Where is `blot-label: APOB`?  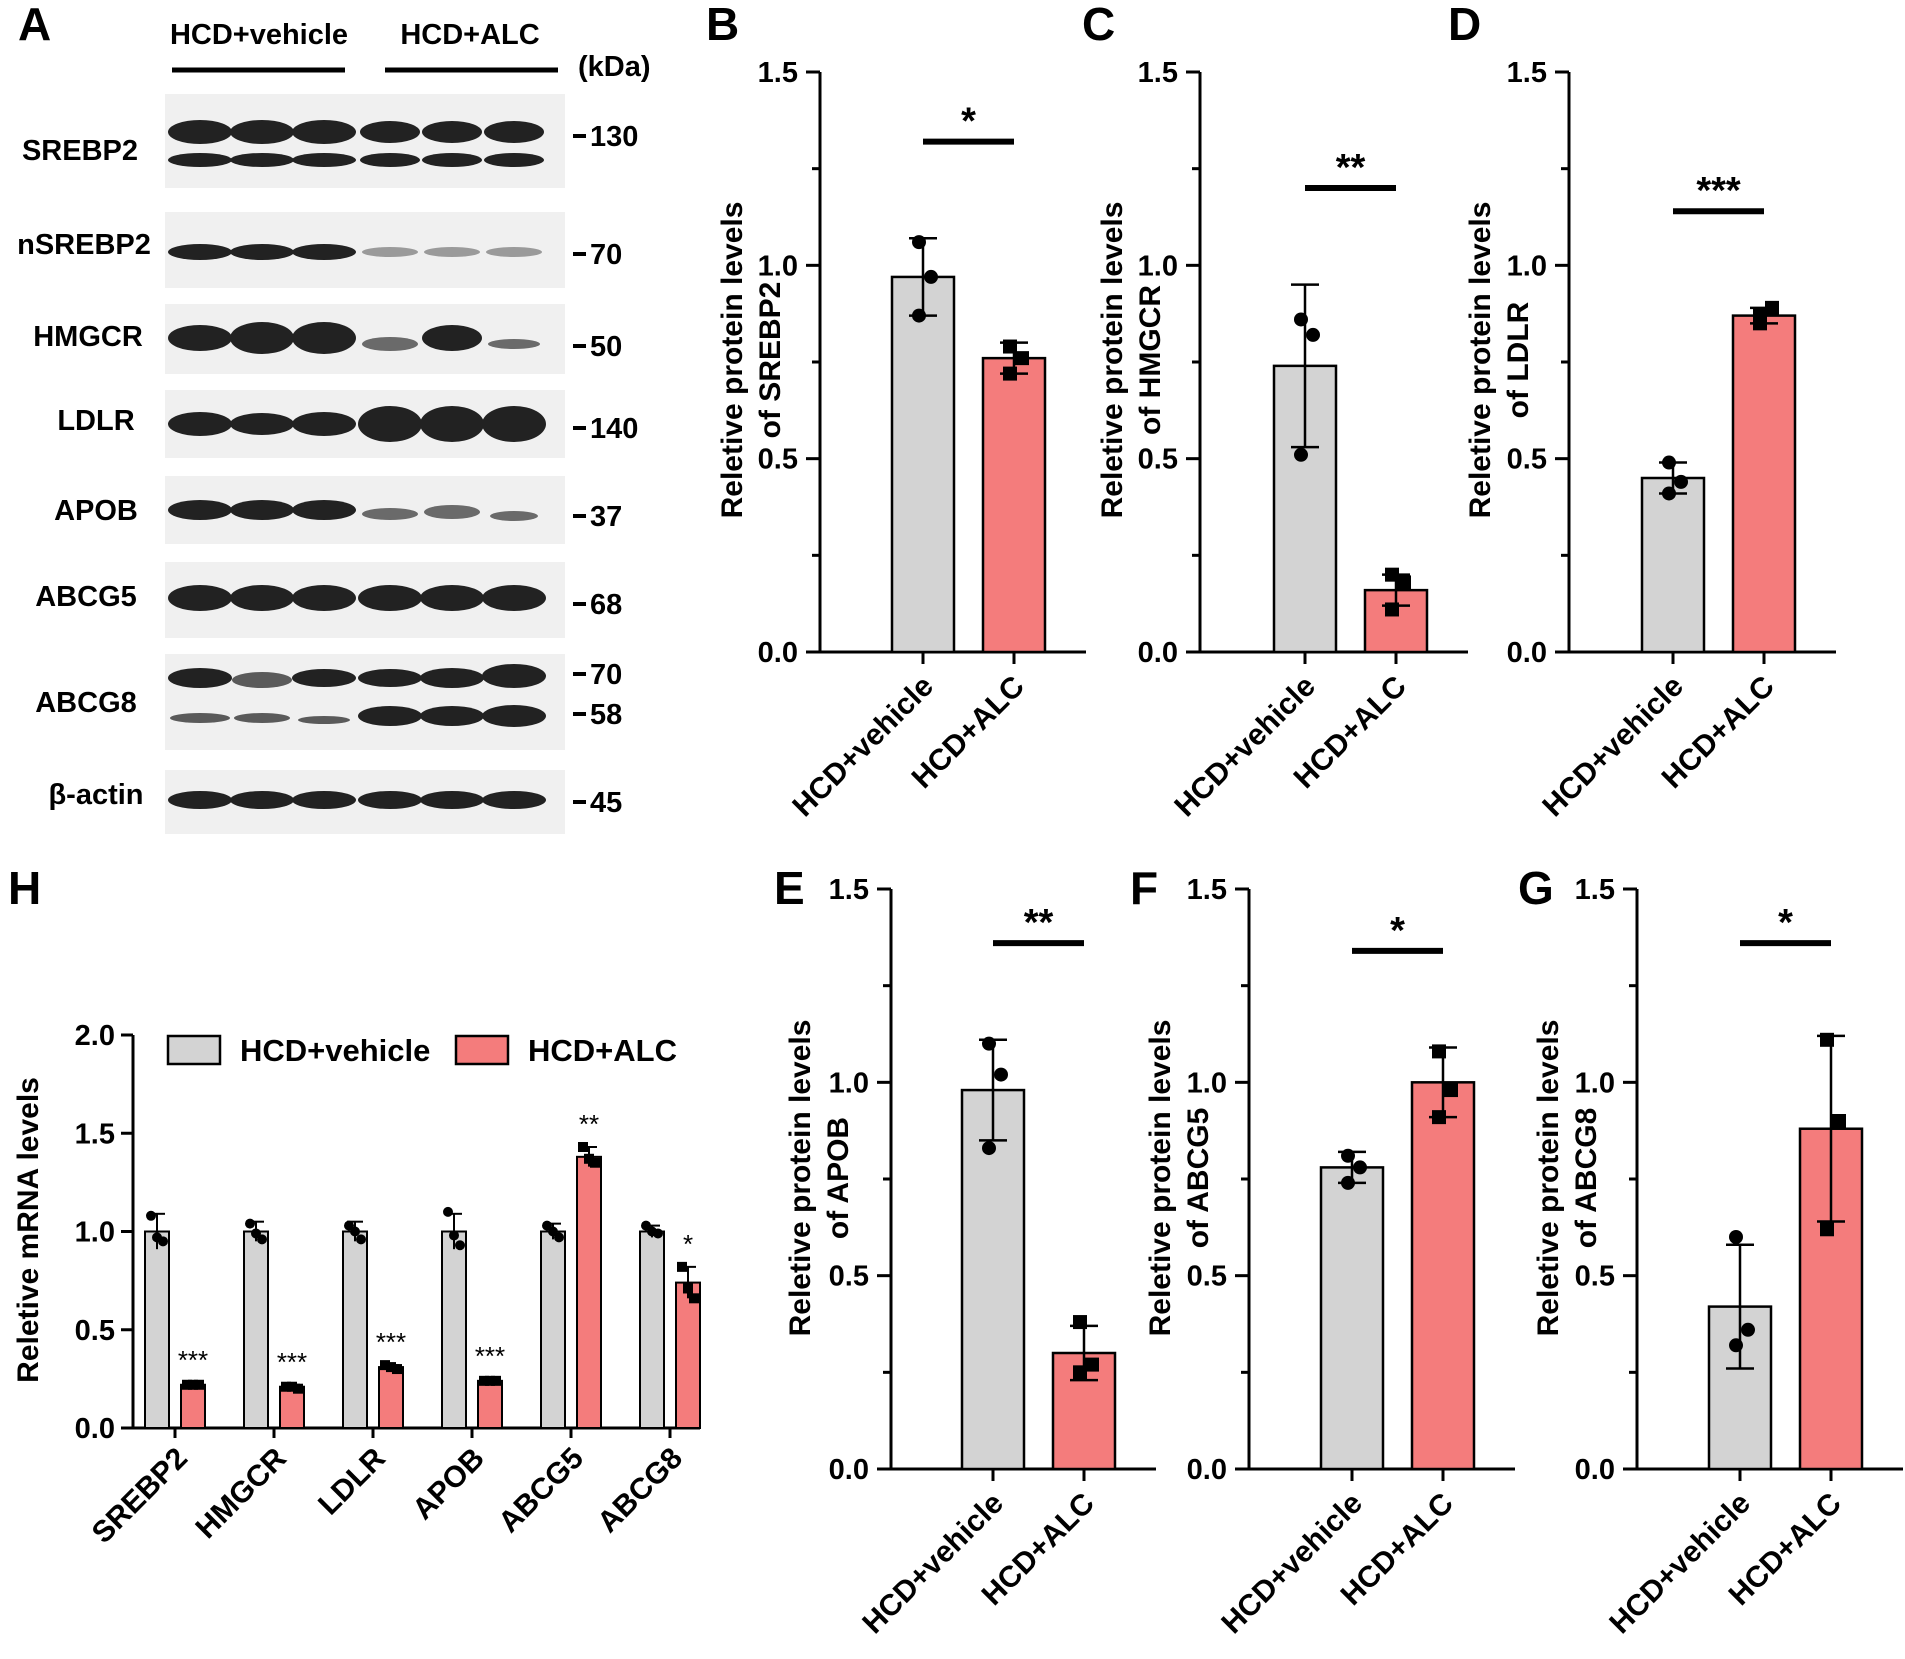 blot-label: APOB is located at coordinates (96, 511).